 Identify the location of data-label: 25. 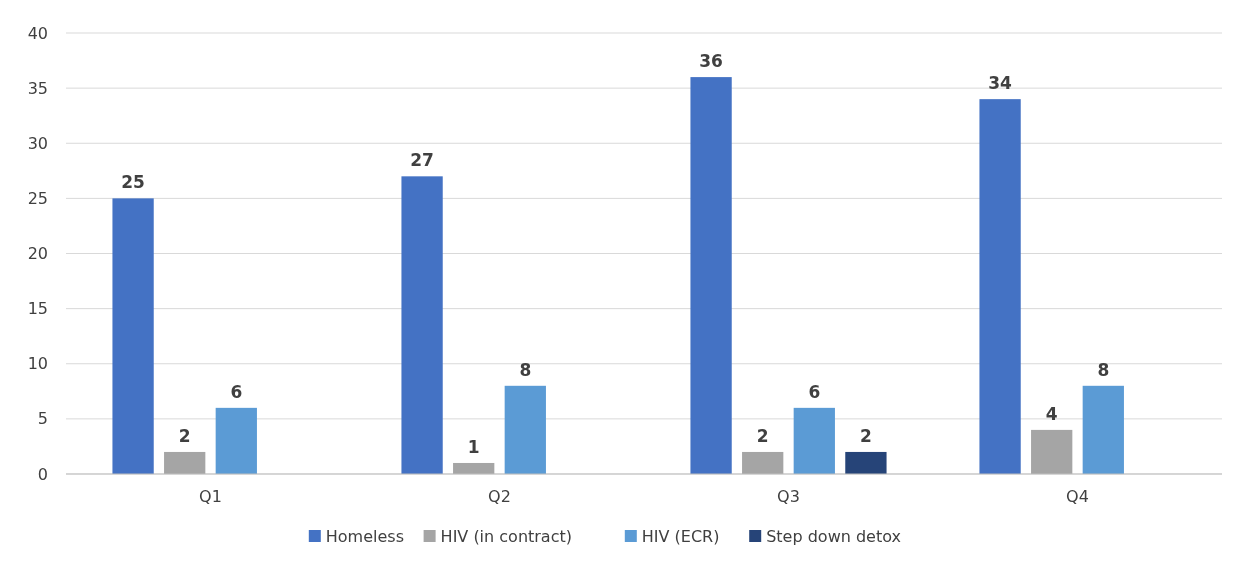
(133, 182).